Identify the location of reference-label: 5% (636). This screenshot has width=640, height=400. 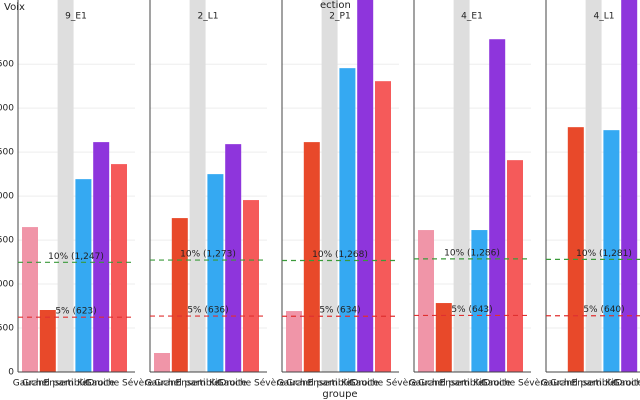
(207, 311).